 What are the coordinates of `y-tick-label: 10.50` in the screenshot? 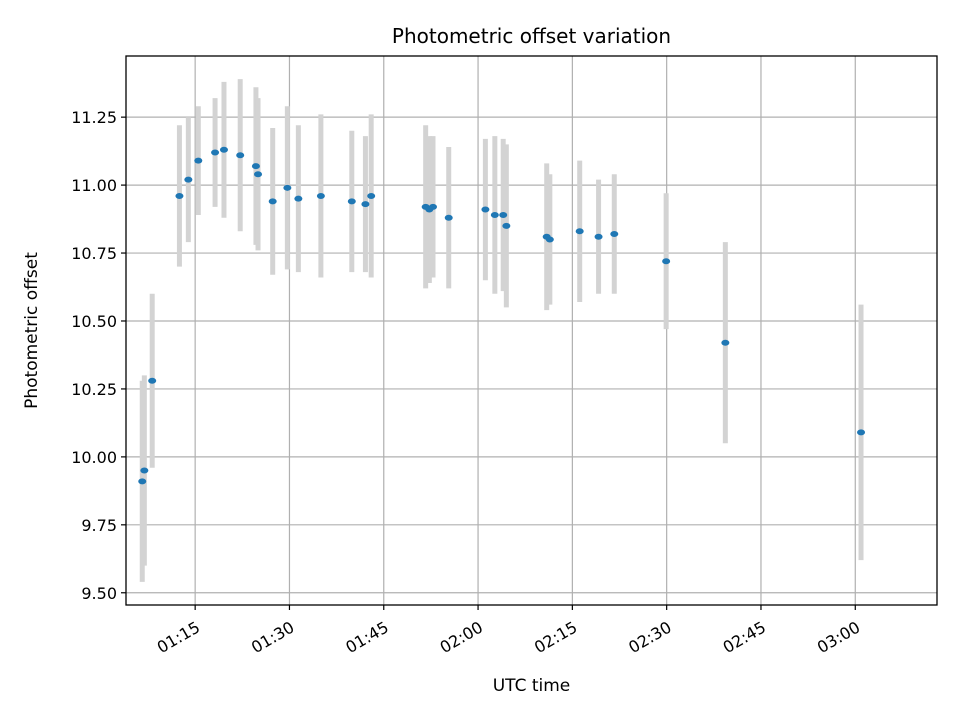 It's located at (94, 321).